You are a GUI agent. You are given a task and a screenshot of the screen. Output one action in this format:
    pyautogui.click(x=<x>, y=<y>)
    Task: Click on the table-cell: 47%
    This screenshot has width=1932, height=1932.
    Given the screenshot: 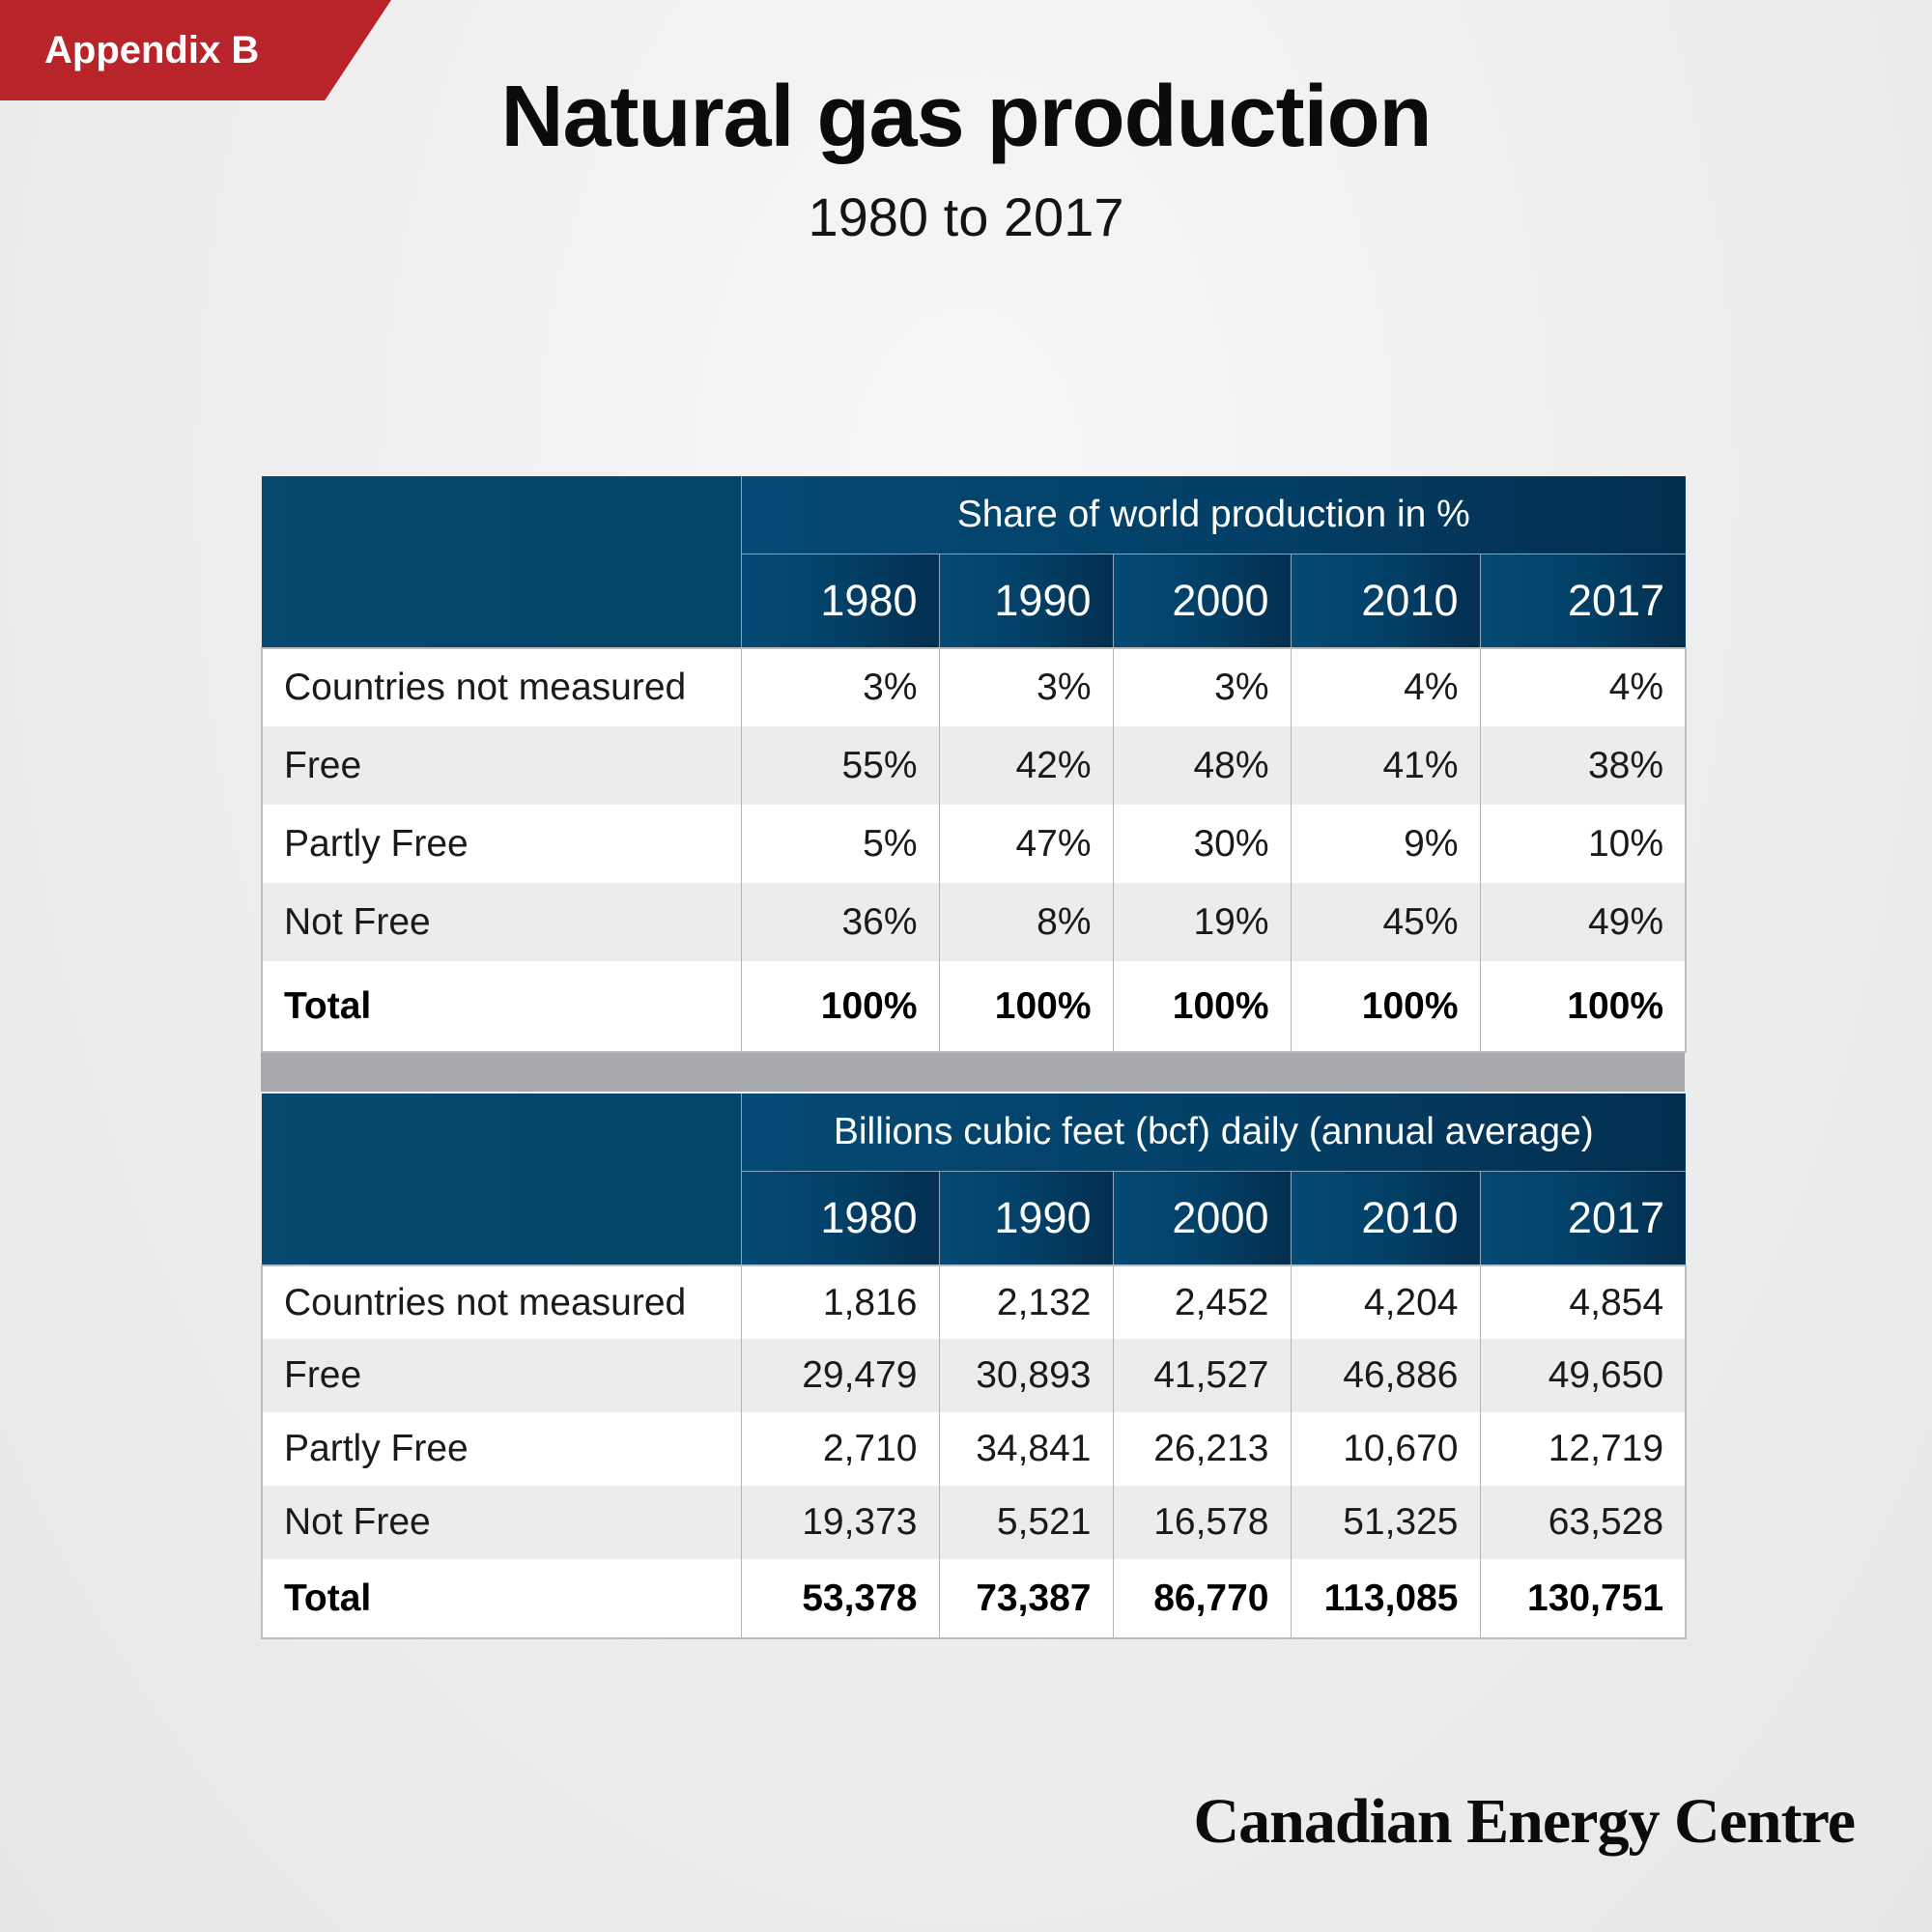 What is the action you would take?
    pyautogui.click(x=1025, y=844)
    